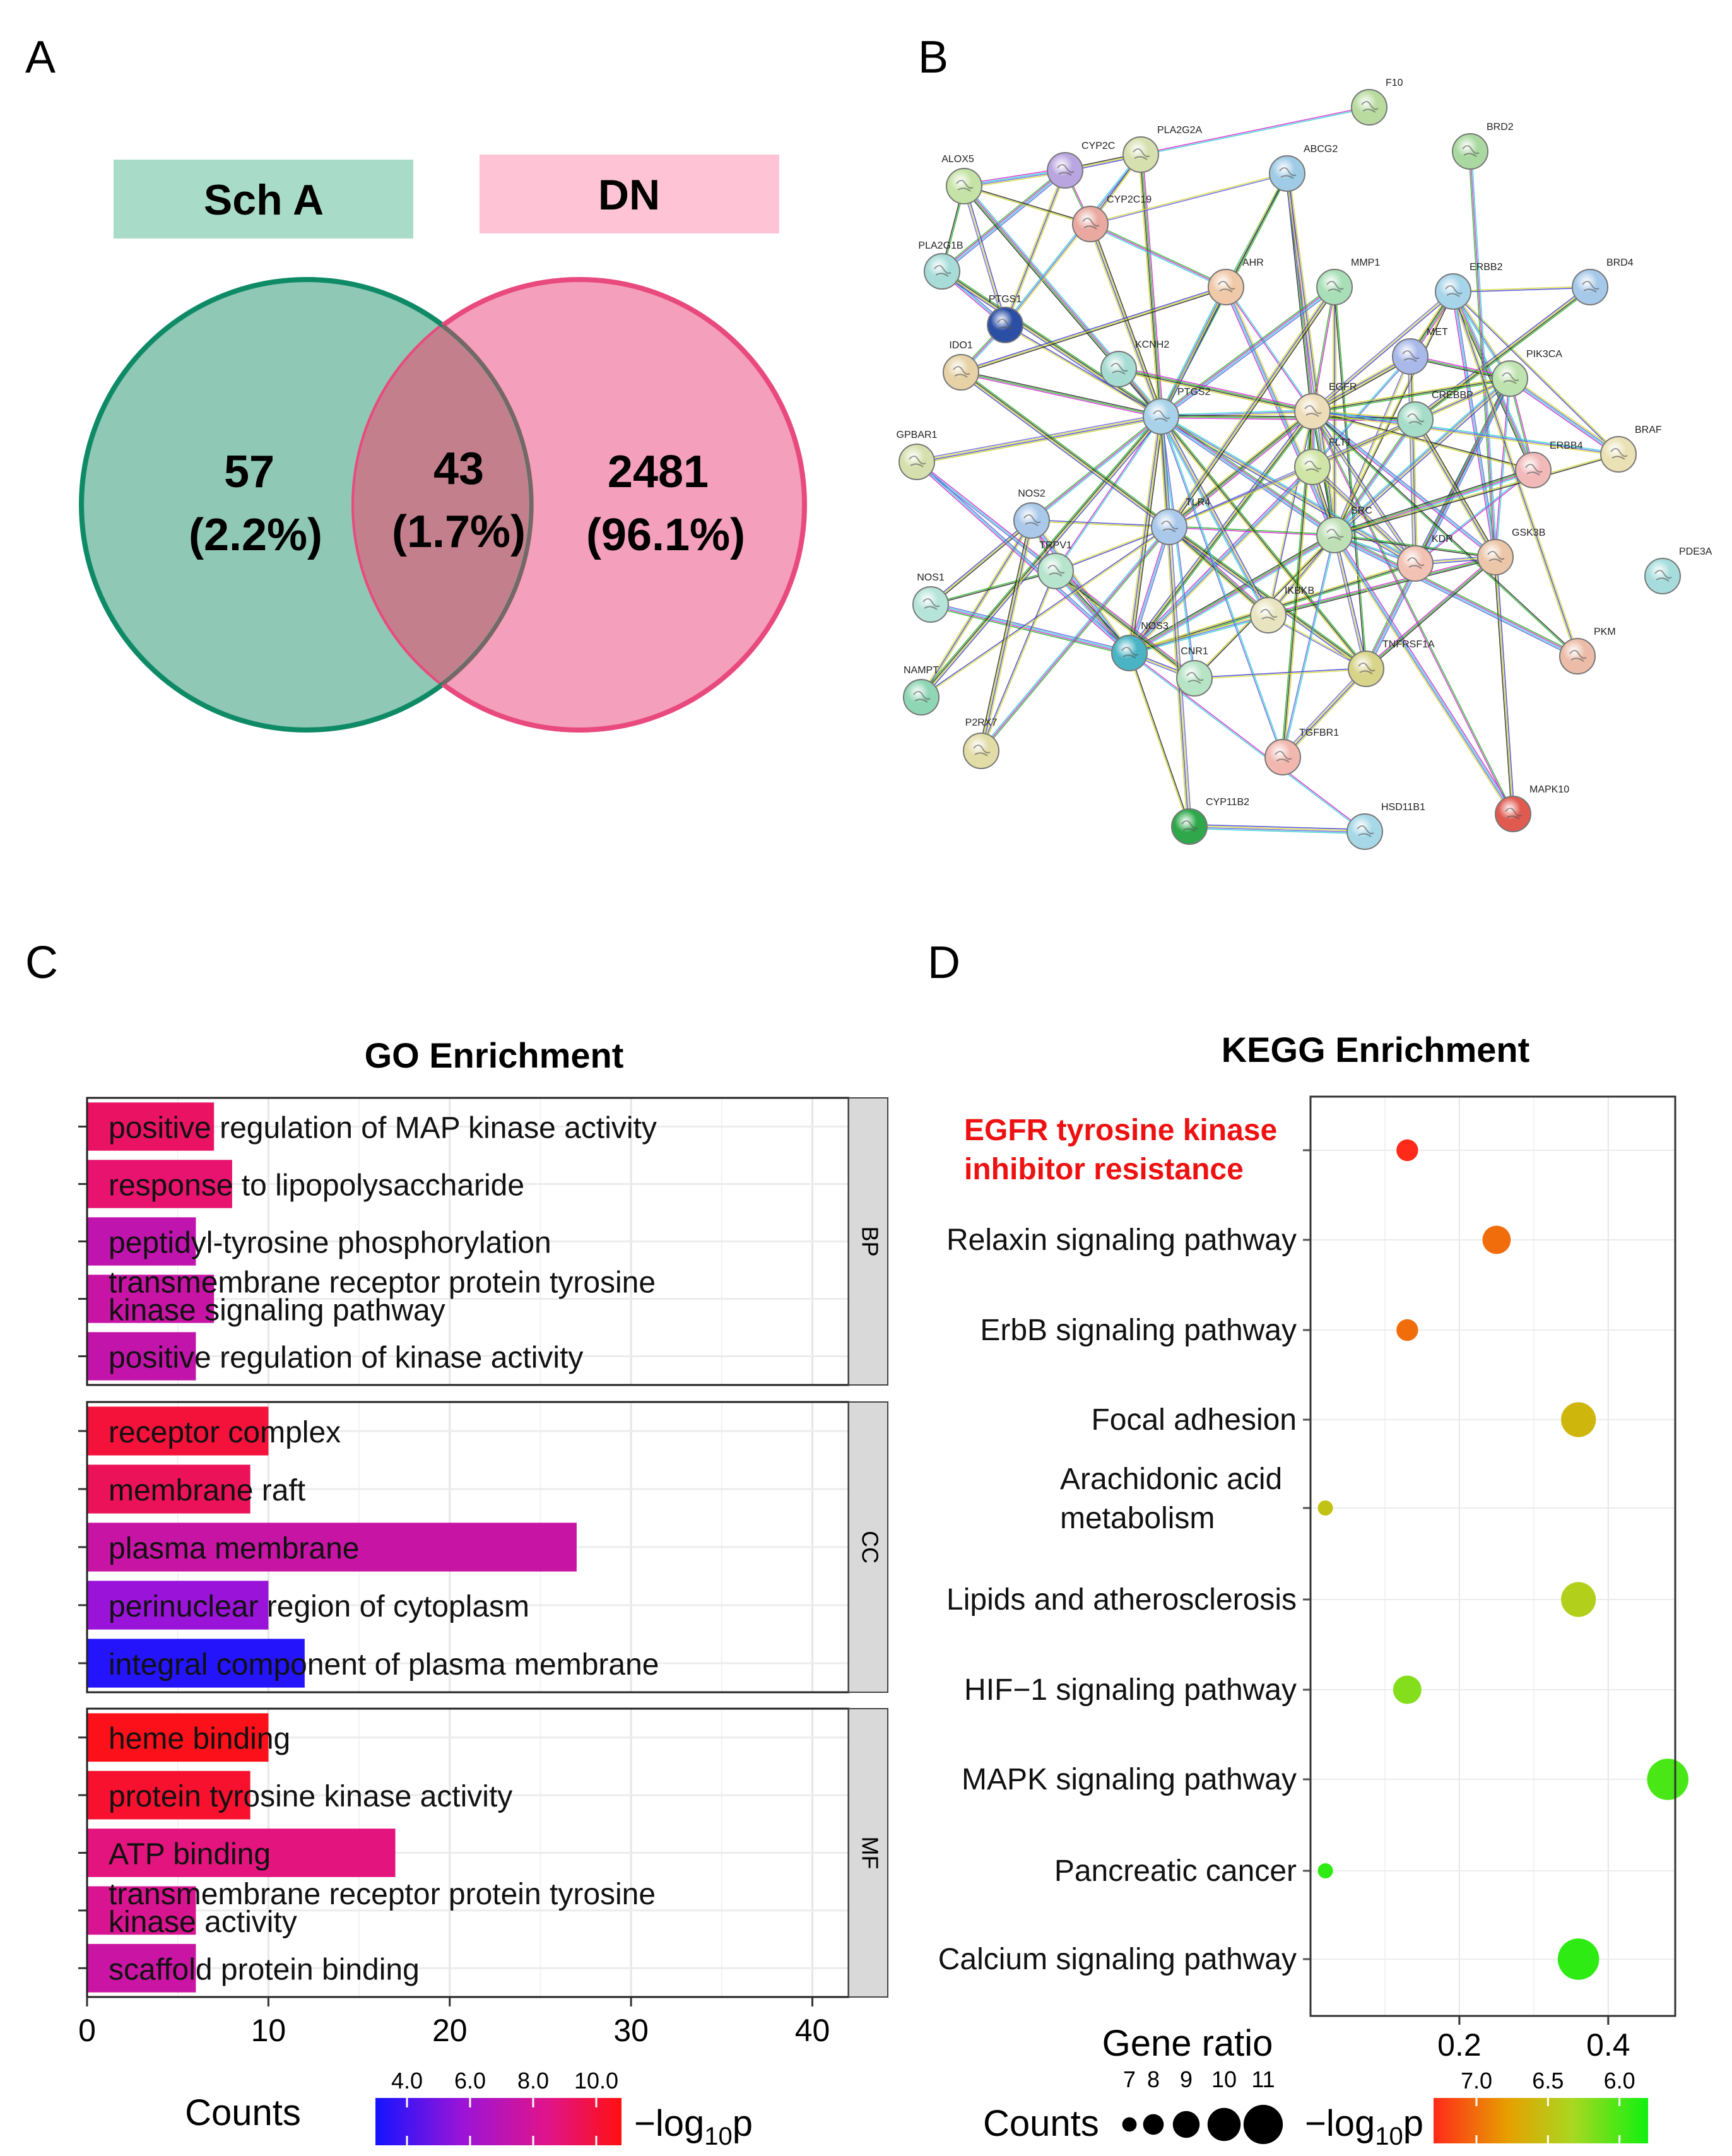  What do you see at coordinates (870, 1547) in the screenshot?
I see `go-facet-strip-label: CC` at bounding box center [870, 1547].